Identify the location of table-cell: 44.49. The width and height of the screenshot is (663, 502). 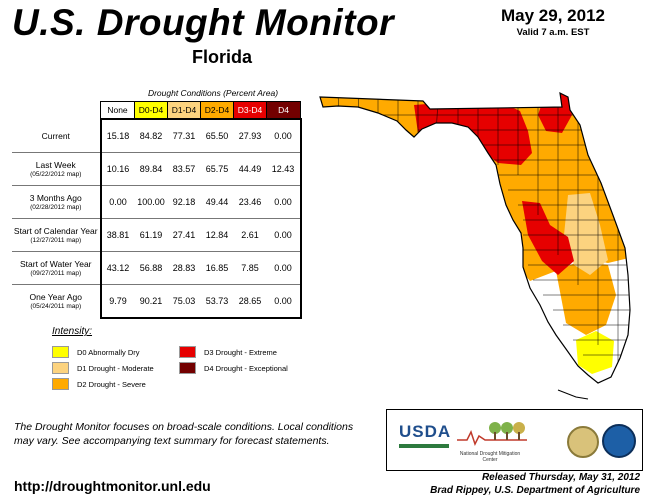
(250, 169).